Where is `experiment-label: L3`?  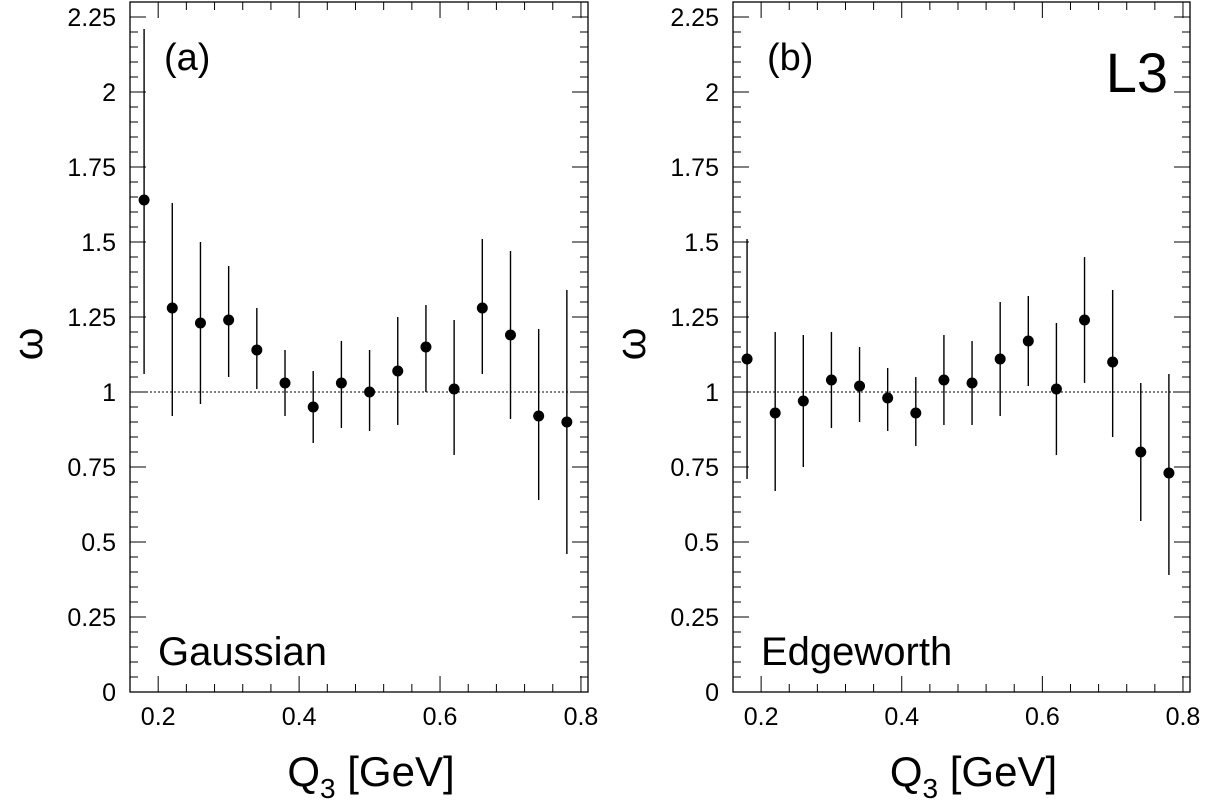
experiment-label: L3 is located at coordinates (1137, 72).